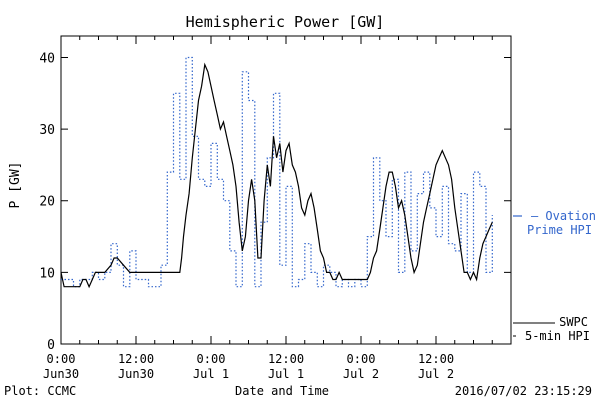  What do you see at coordinates (47, 273) in the screenshot?
I see `y-tick-label: 10` at bounding box center [47, 273].